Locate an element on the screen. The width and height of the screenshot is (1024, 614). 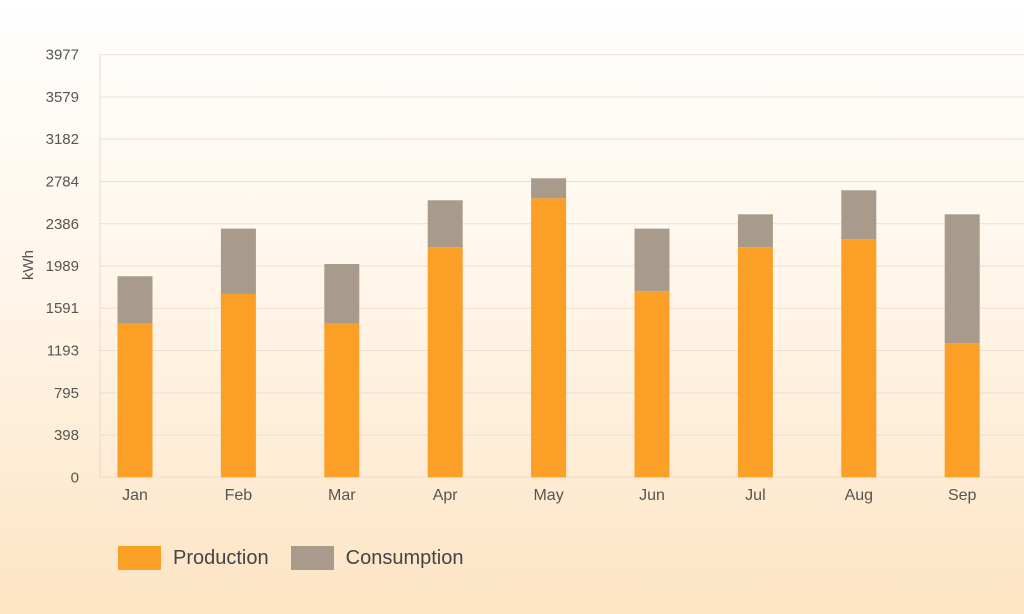
bar-consumption-apr is located at coordinates (445, 224).